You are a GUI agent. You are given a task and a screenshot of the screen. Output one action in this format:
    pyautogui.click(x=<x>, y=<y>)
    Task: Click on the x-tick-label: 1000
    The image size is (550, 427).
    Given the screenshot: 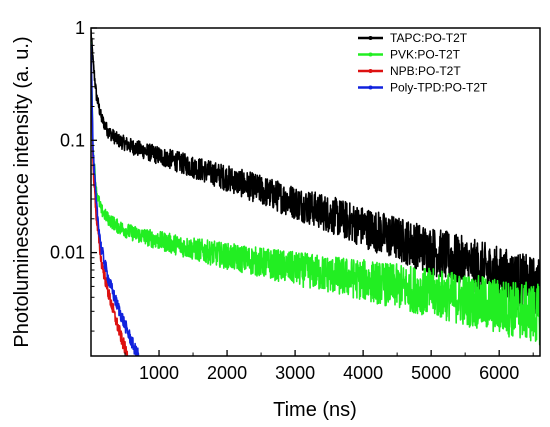 What is the action you would take?
    pyautogui.click(x=159, y=373)
    